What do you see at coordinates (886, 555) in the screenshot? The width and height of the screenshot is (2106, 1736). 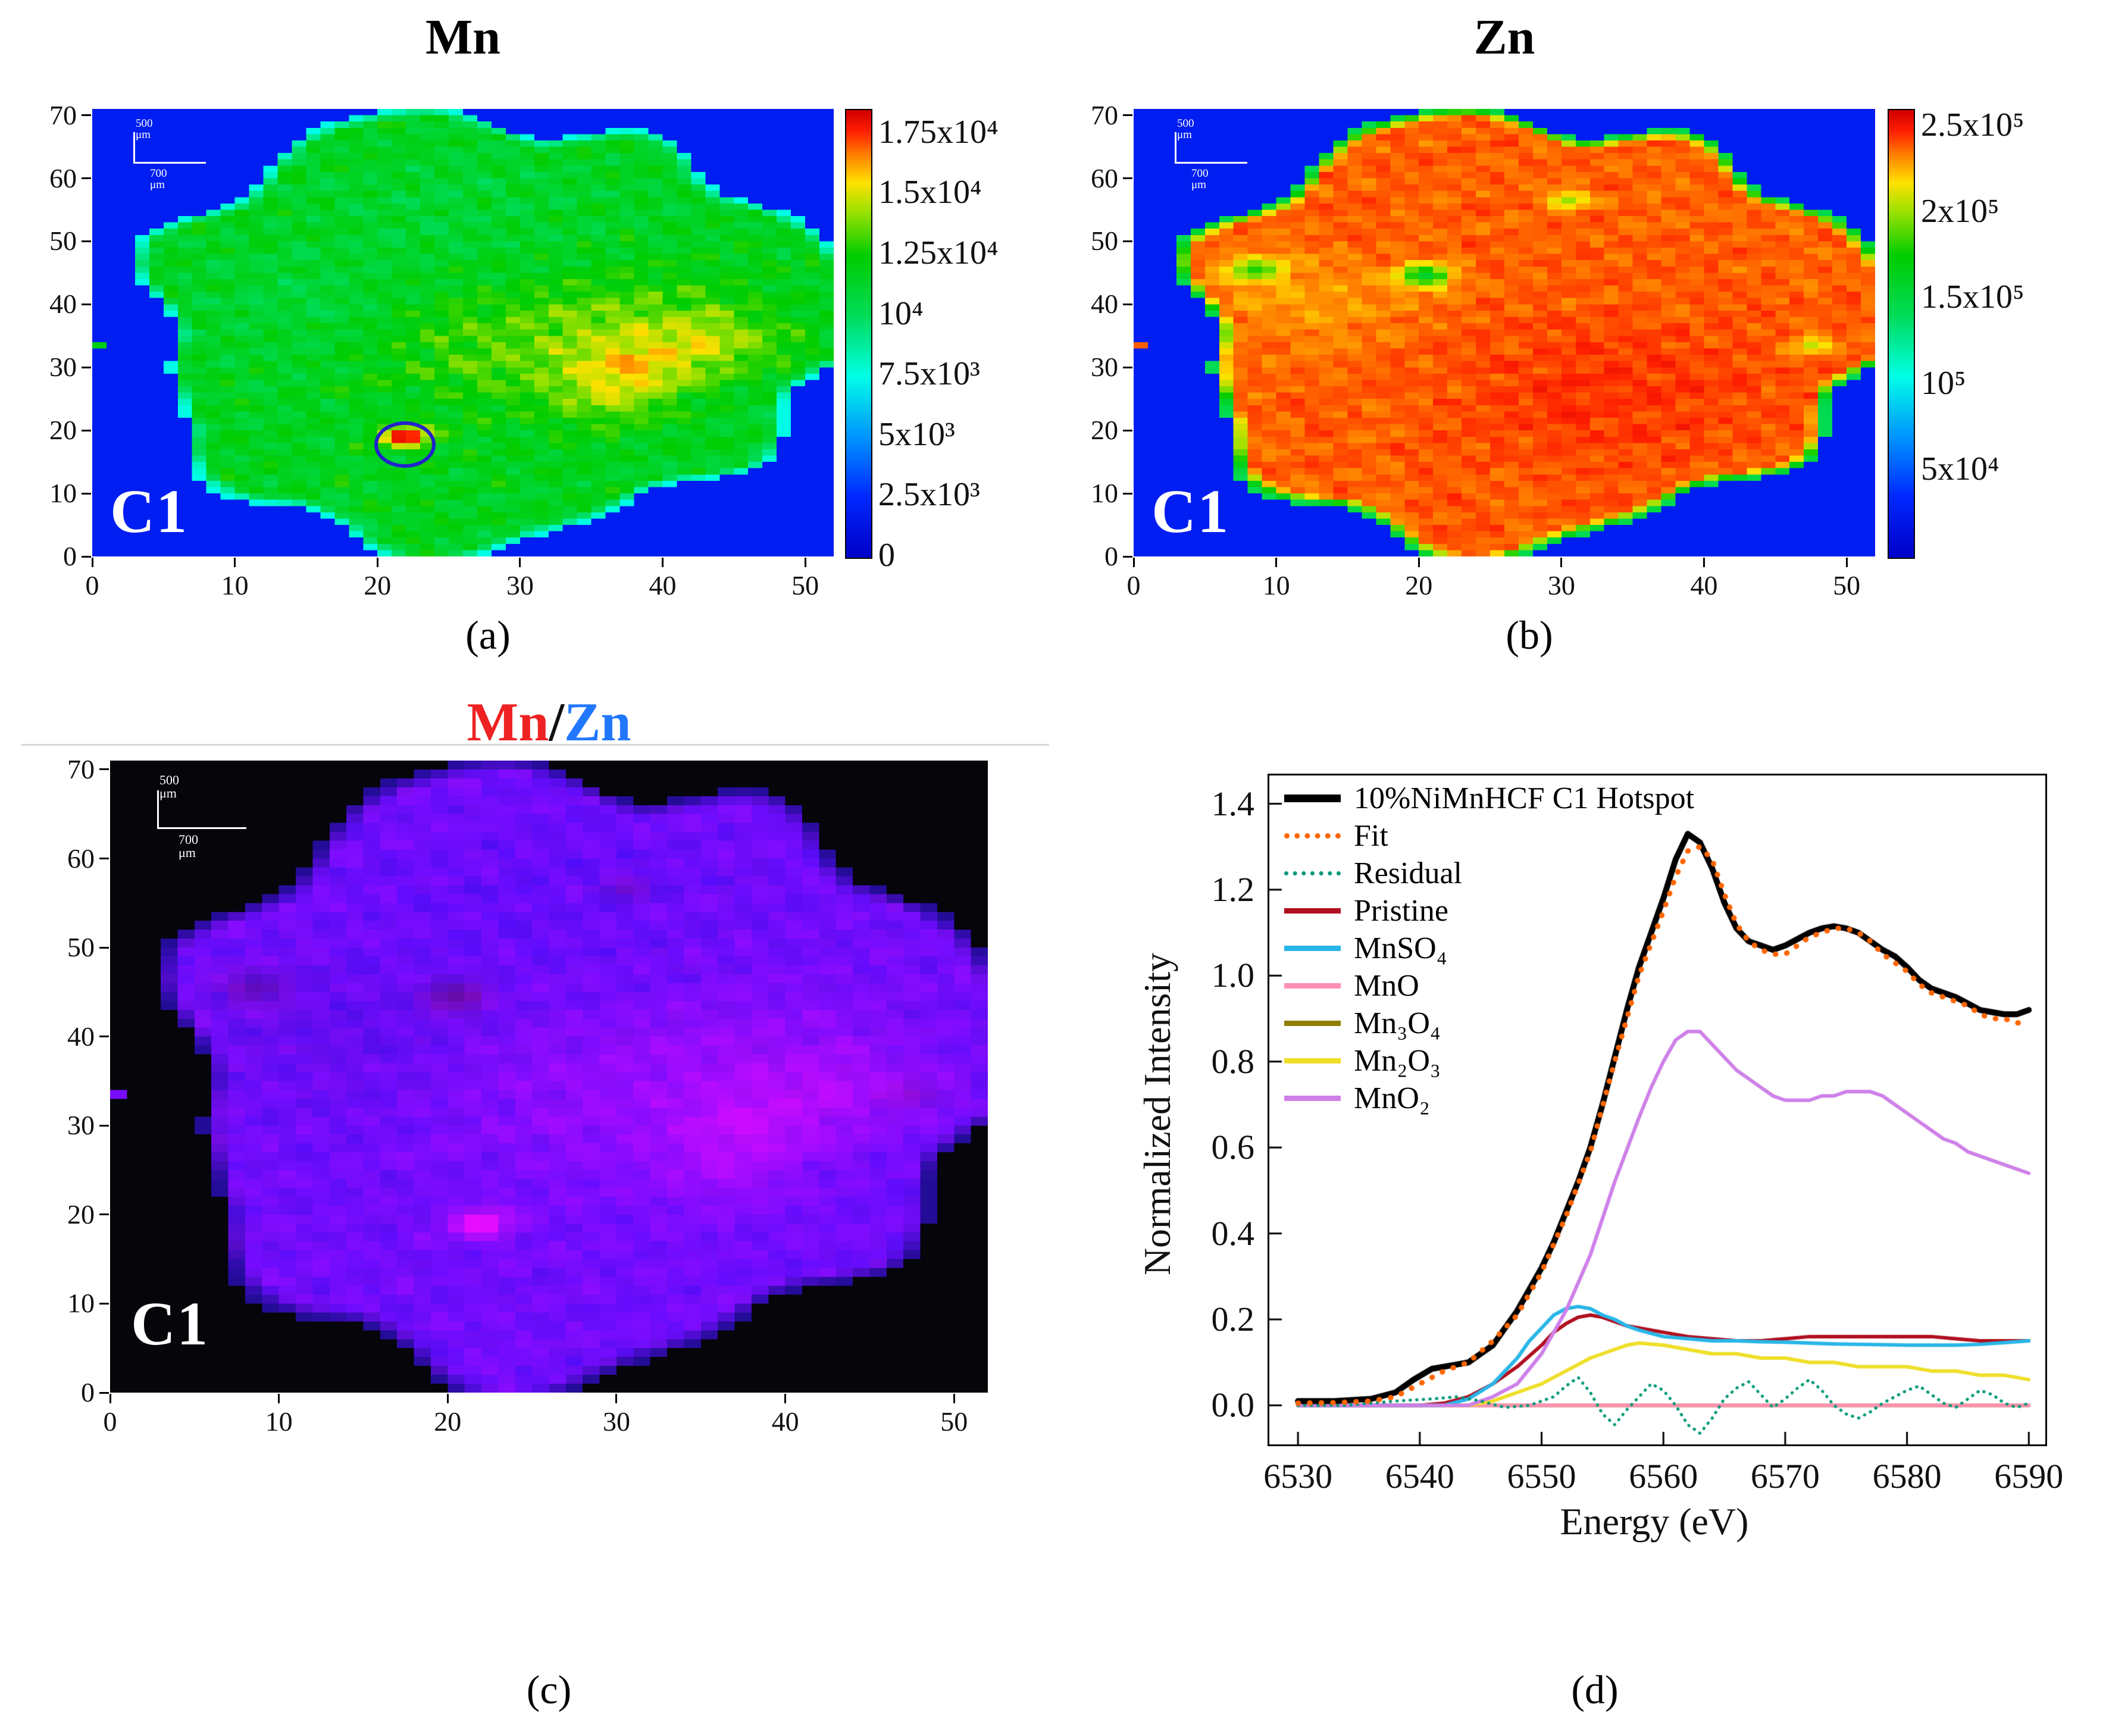 I see `colorbar-tick-label: 0` at bounding box center [886, 555].